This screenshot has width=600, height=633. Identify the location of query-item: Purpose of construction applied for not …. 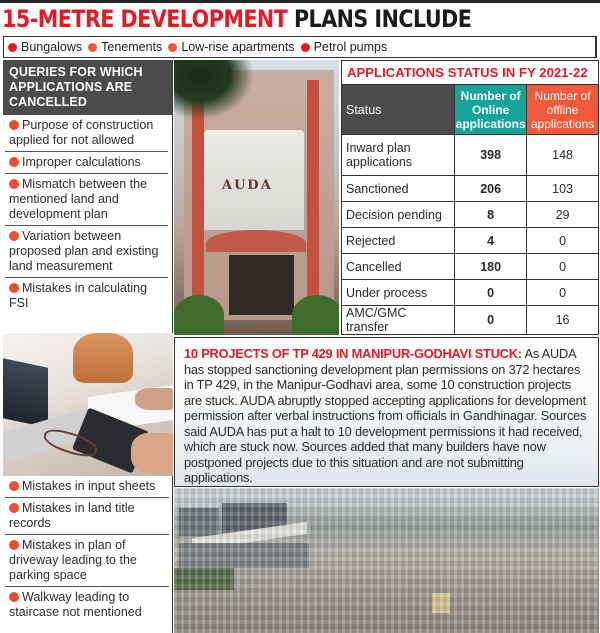
(86, 133).